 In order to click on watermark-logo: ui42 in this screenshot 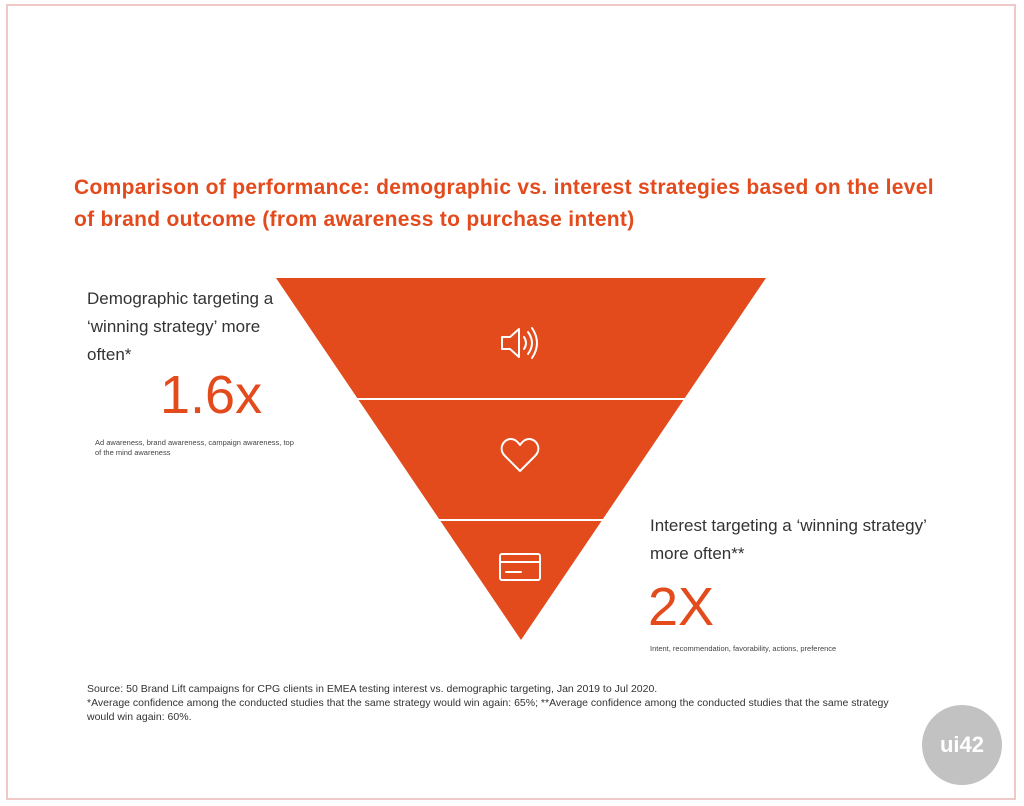, I will do `click(962, 745)`.